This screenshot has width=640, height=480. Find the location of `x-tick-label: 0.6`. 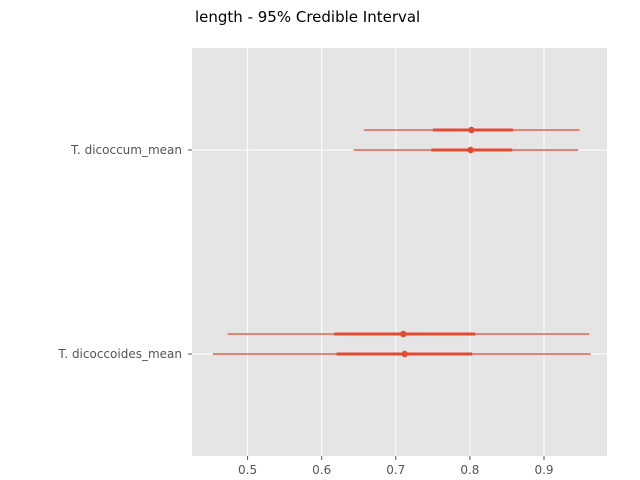

x-tick-label: 0.6 is located at coordinates (321, 470).